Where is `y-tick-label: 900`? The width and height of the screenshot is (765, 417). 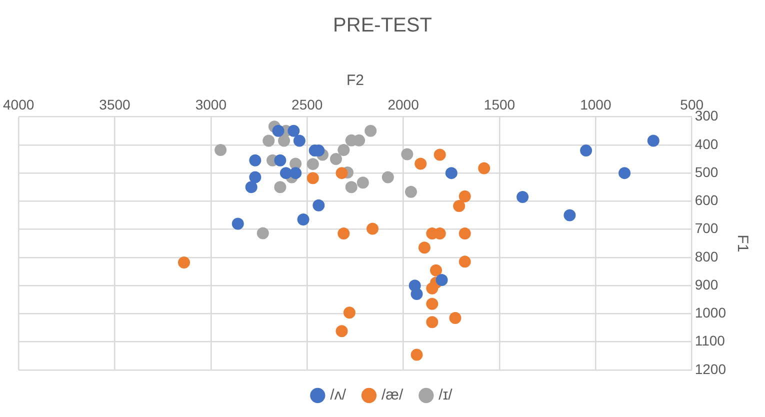
y-tick-label: 900 is located at coordinates (706, 284).